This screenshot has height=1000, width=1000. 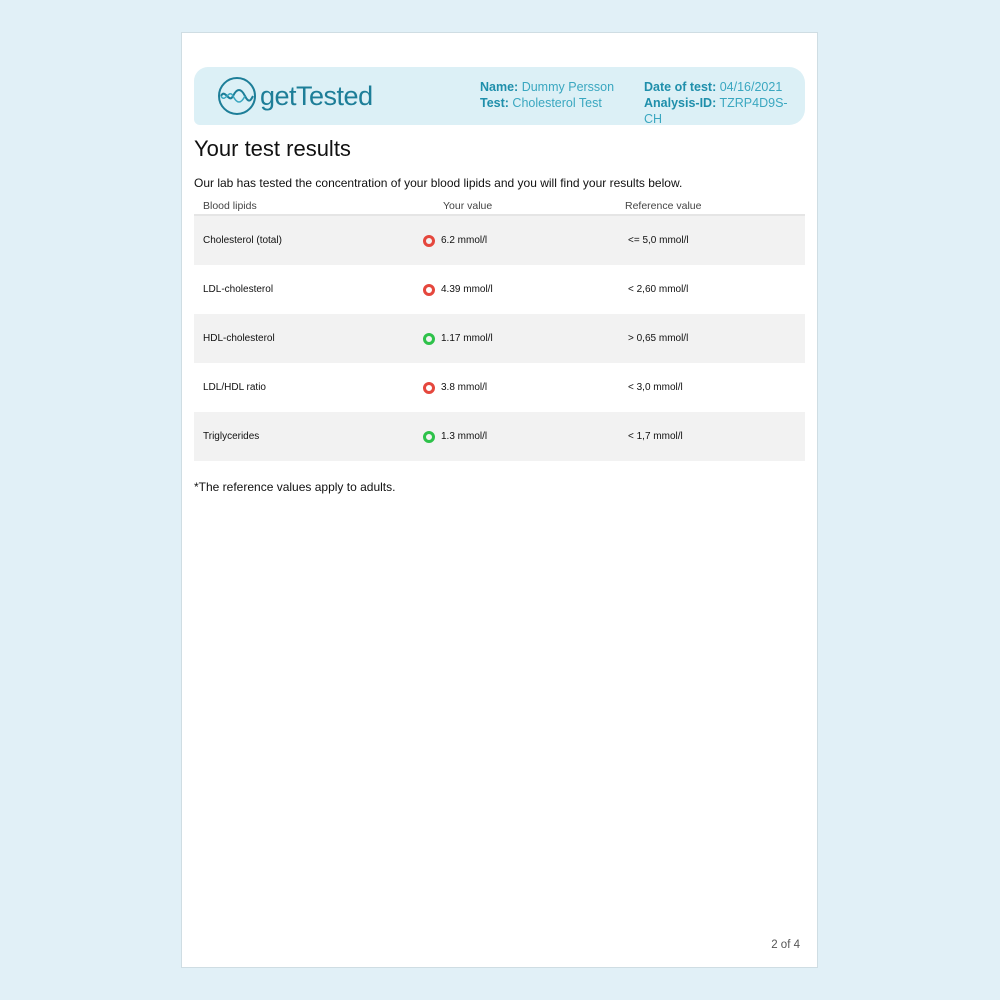 What do you see at coordinates (234, 387) in the screenshot?
I see `lipid-name: LDL/HDL ratio` at bounding box center [234, 387].